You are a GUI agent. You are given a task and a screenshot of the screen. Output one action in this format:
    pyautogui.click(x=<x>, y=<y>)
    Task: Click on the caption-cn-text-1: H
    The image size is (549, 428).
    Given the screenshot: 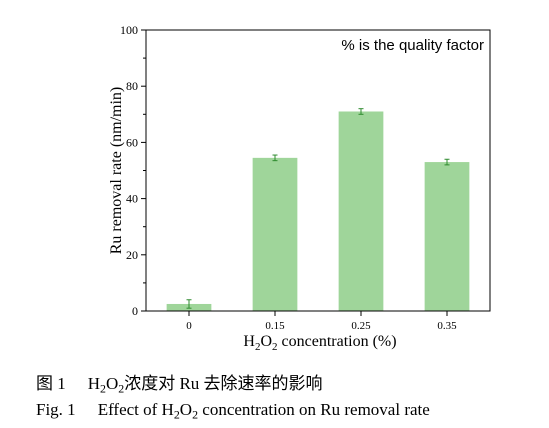 What is the action you would take?
    pyautogui.click(x=94, y=383)
    